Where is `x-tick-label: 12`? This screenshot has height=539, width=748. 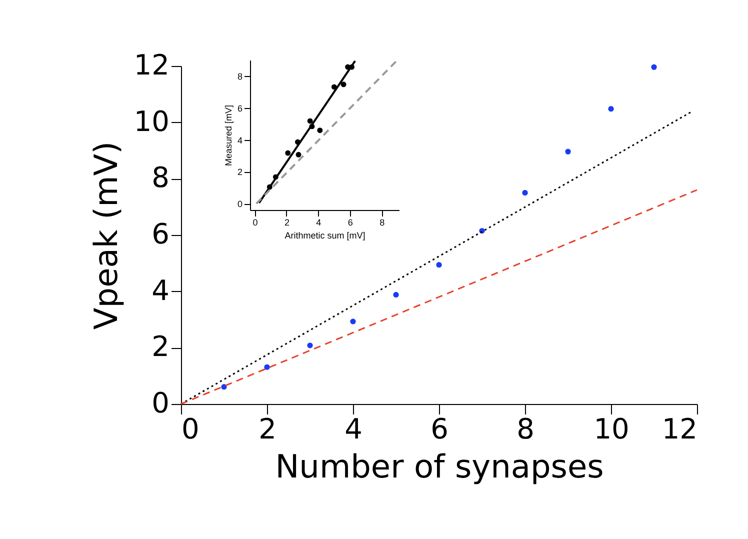 x-tick-label: 12 is located at coordinates (680, 429).